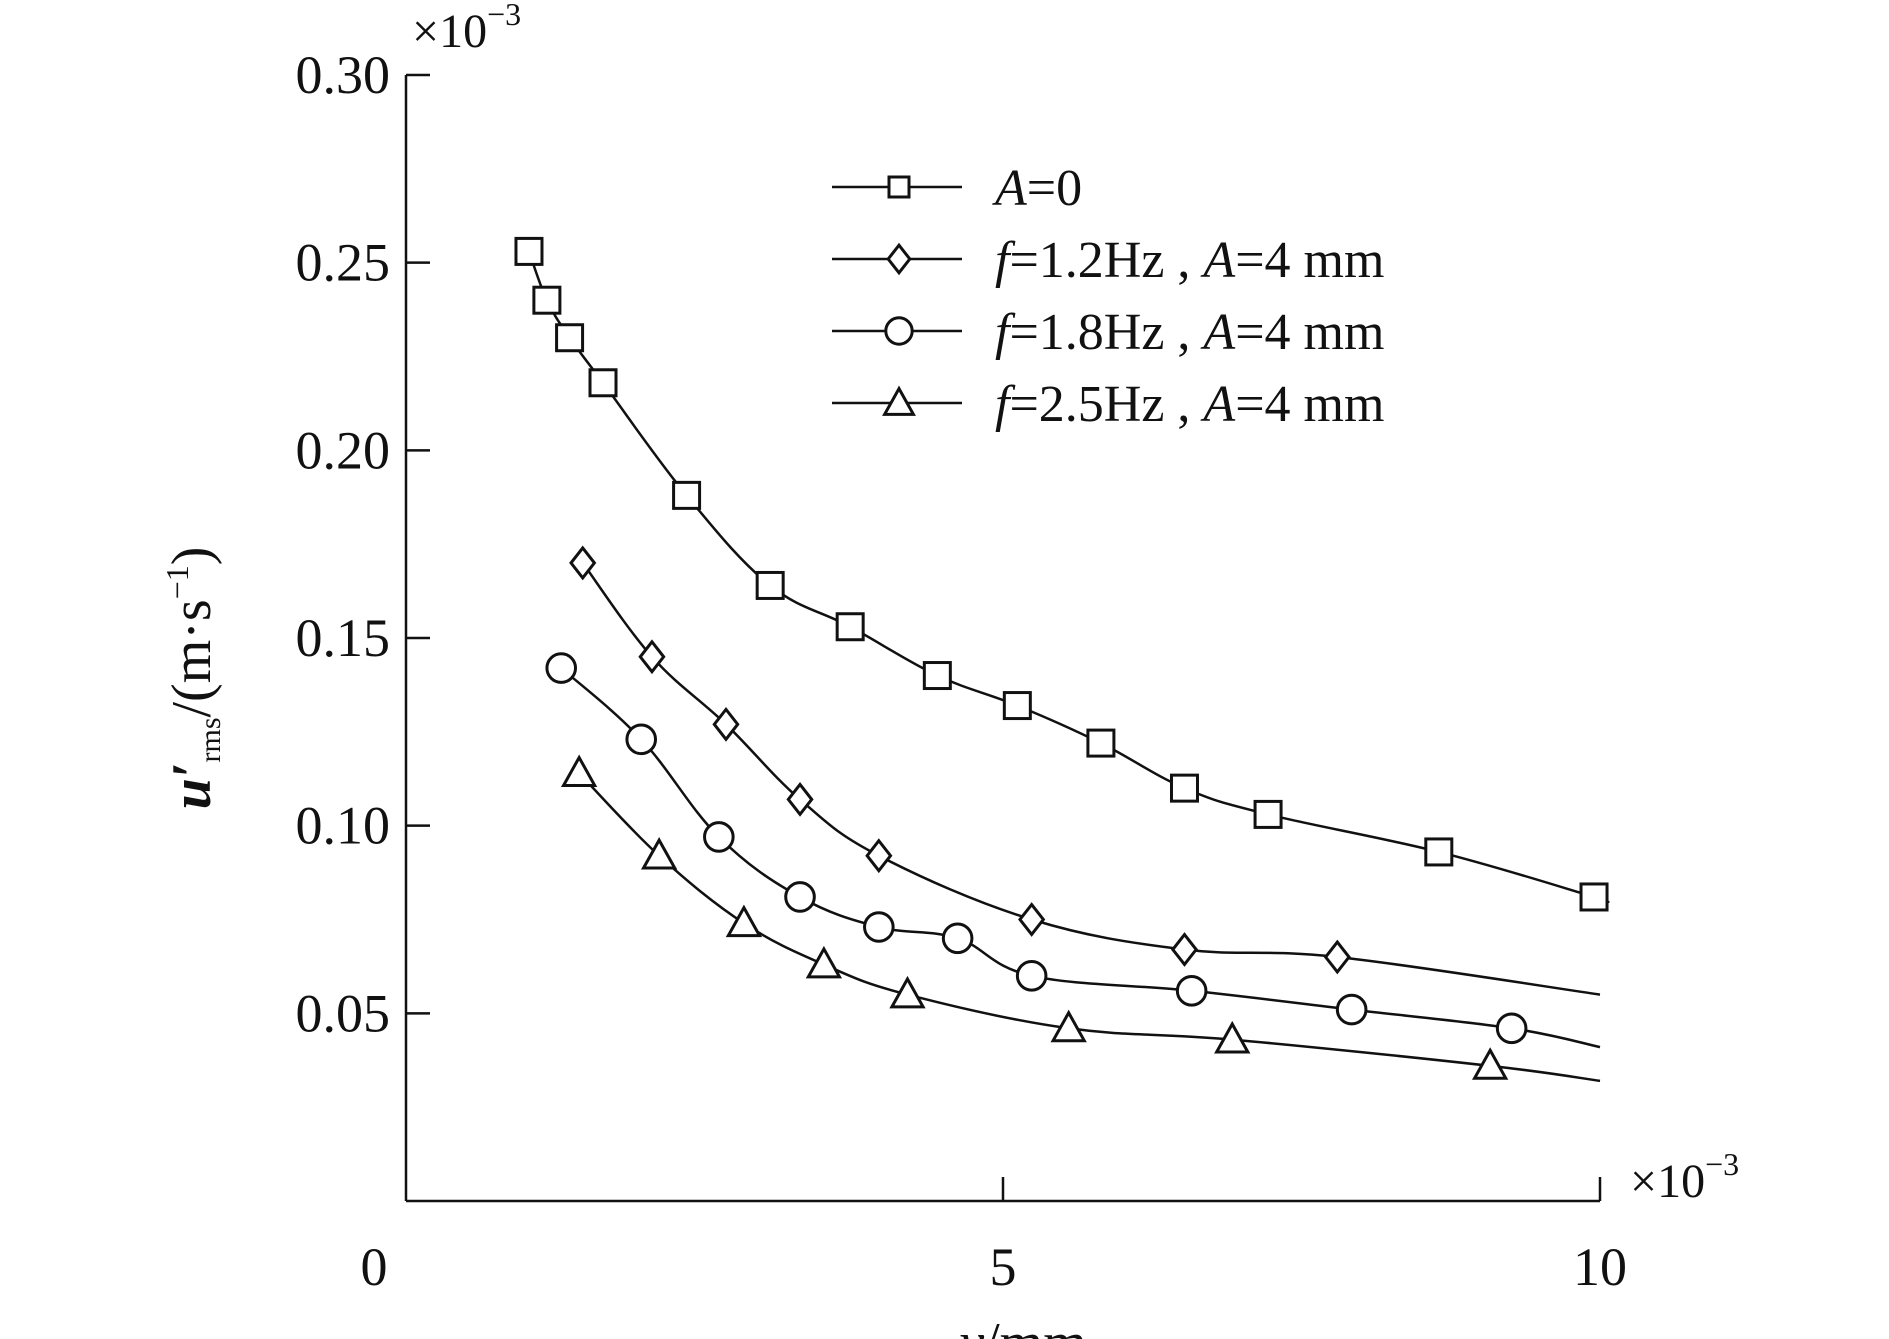 The image size is (1889, 1339). I want to click on legend-label-diamond: f=1.2Hz , A=4 mm, so click(1189, 260).